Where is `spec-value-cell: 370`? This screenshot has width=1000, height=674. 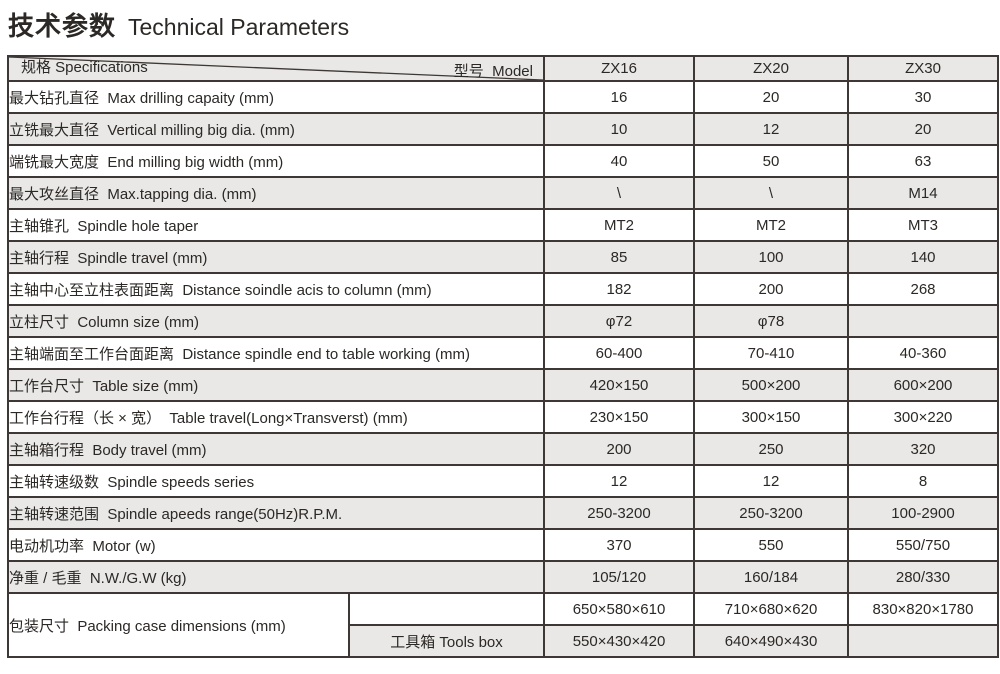 spec-value-cell: 370 is located at coordinates (619, 545).